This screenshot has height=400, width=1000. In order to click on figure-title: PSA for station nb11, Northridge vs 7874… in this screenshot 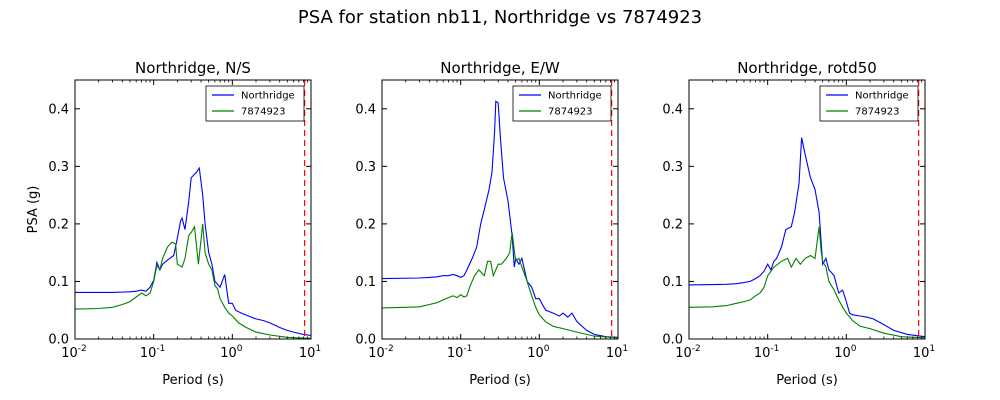, I will do `click(500, 17)`.